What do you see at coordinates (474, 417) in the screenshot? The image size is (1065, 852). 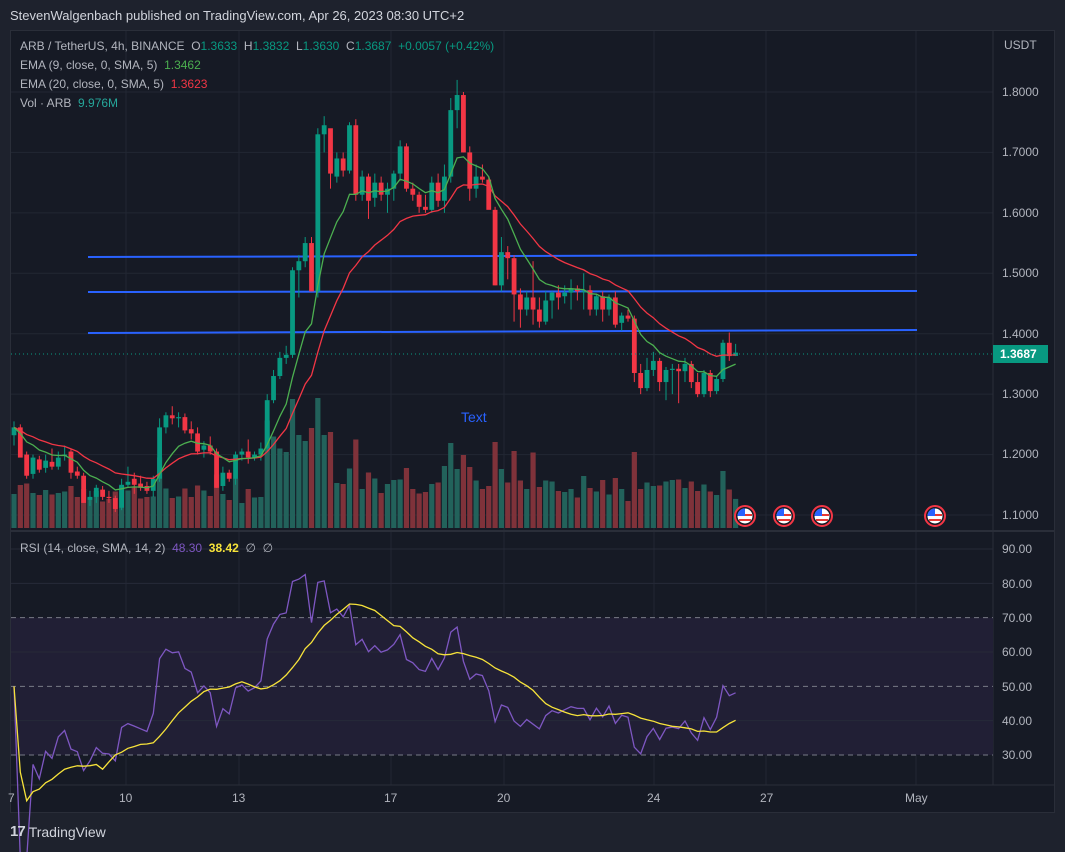 I see `text-annotation: Text` at bounding box center [474, 417].